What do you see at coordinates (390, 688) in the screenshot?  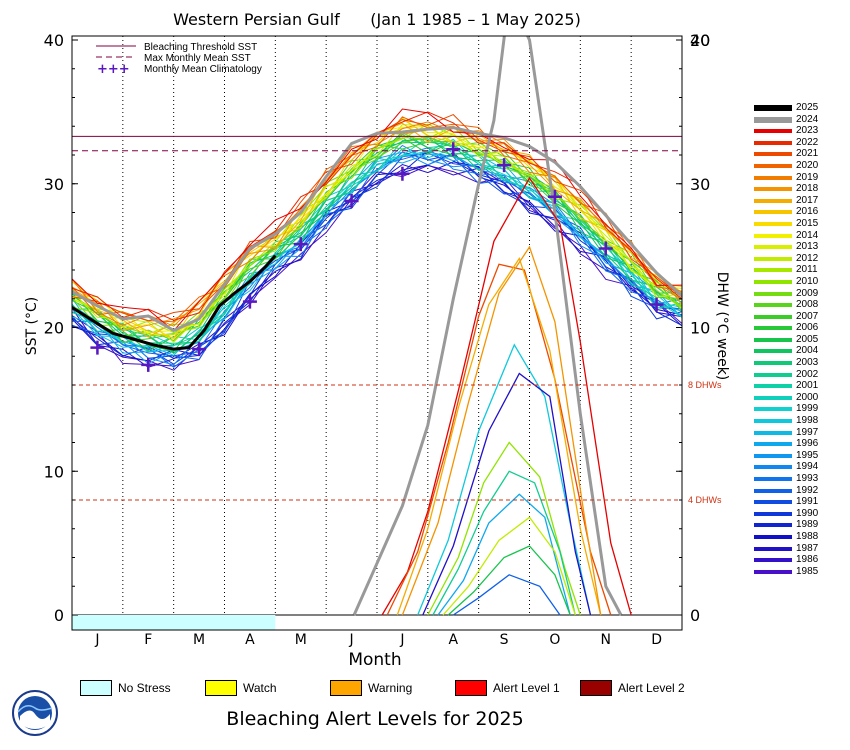 I see `alert-level-label: Warning` at bounding box center [390, 688].